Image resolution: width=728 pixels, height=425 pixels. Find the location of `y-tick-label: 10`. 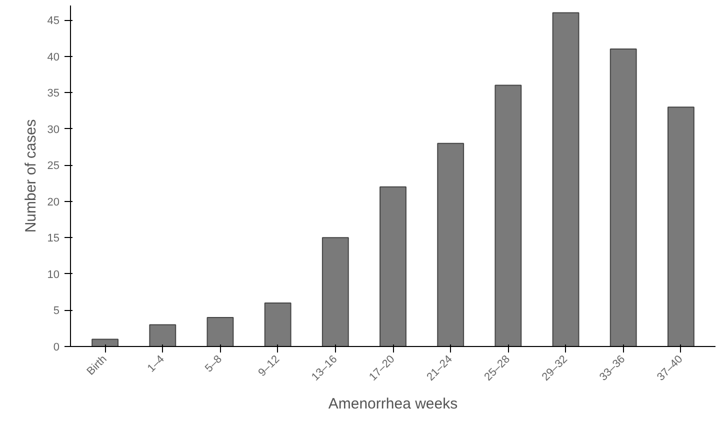

y-tick-label: 10 is located at coordinates (53, 274).